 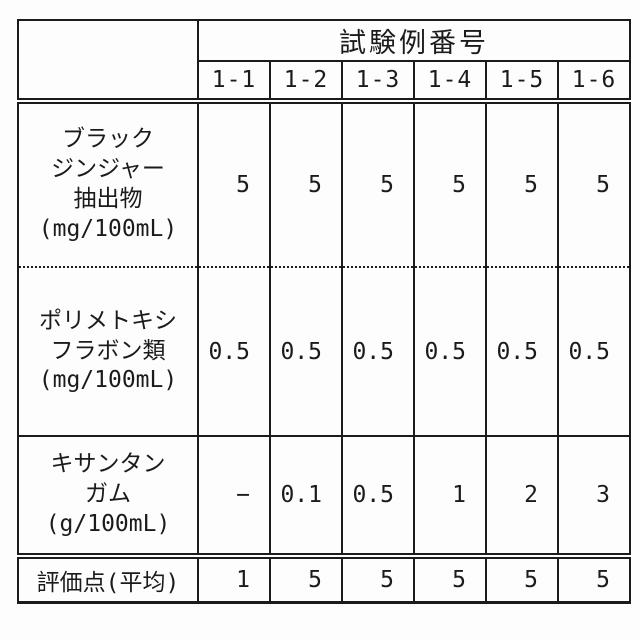 I want to click on column-header-1-4: 1-4, so click(x=450, y=82).